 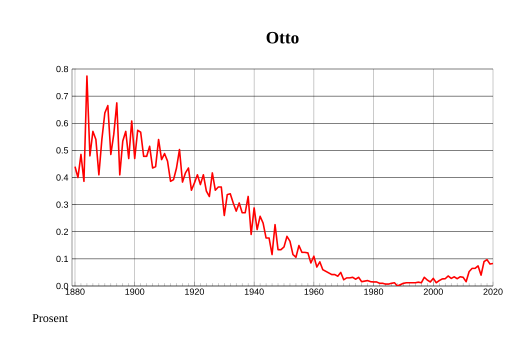 What do you see at coordinates (75, 291) in the screenshot?
I see `x-tick-label: 1880` at bounding box center [75, 291].